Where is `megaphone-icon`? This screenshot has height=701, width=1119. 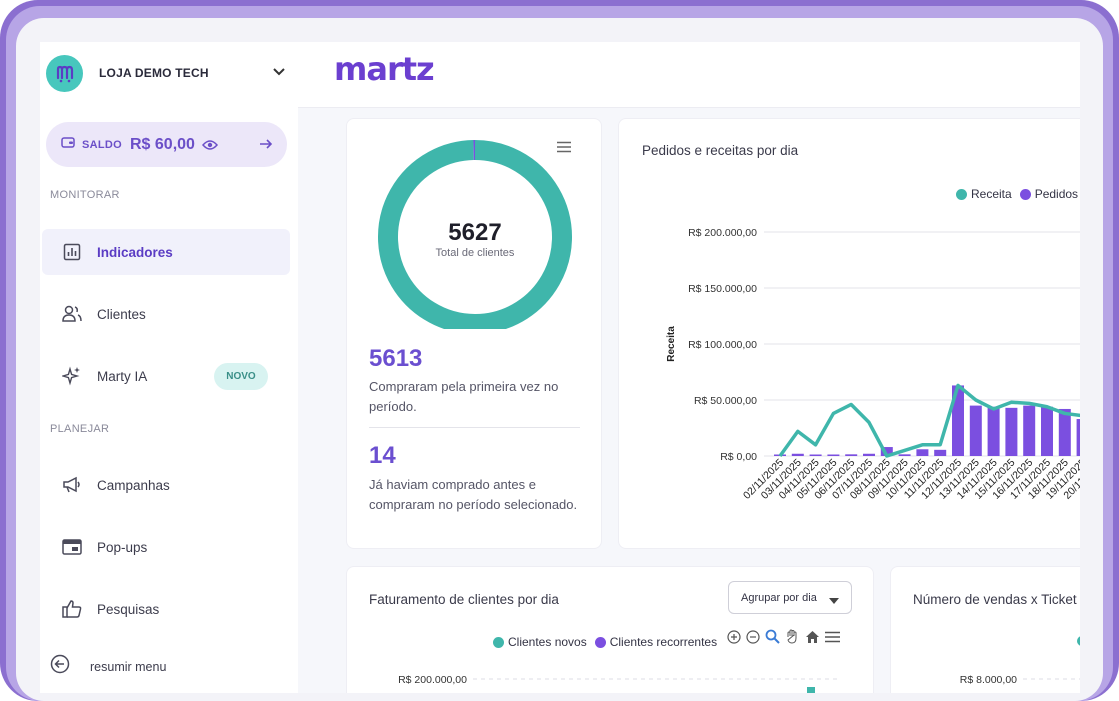 megaphone-icon is located at coordinates (72, 485).